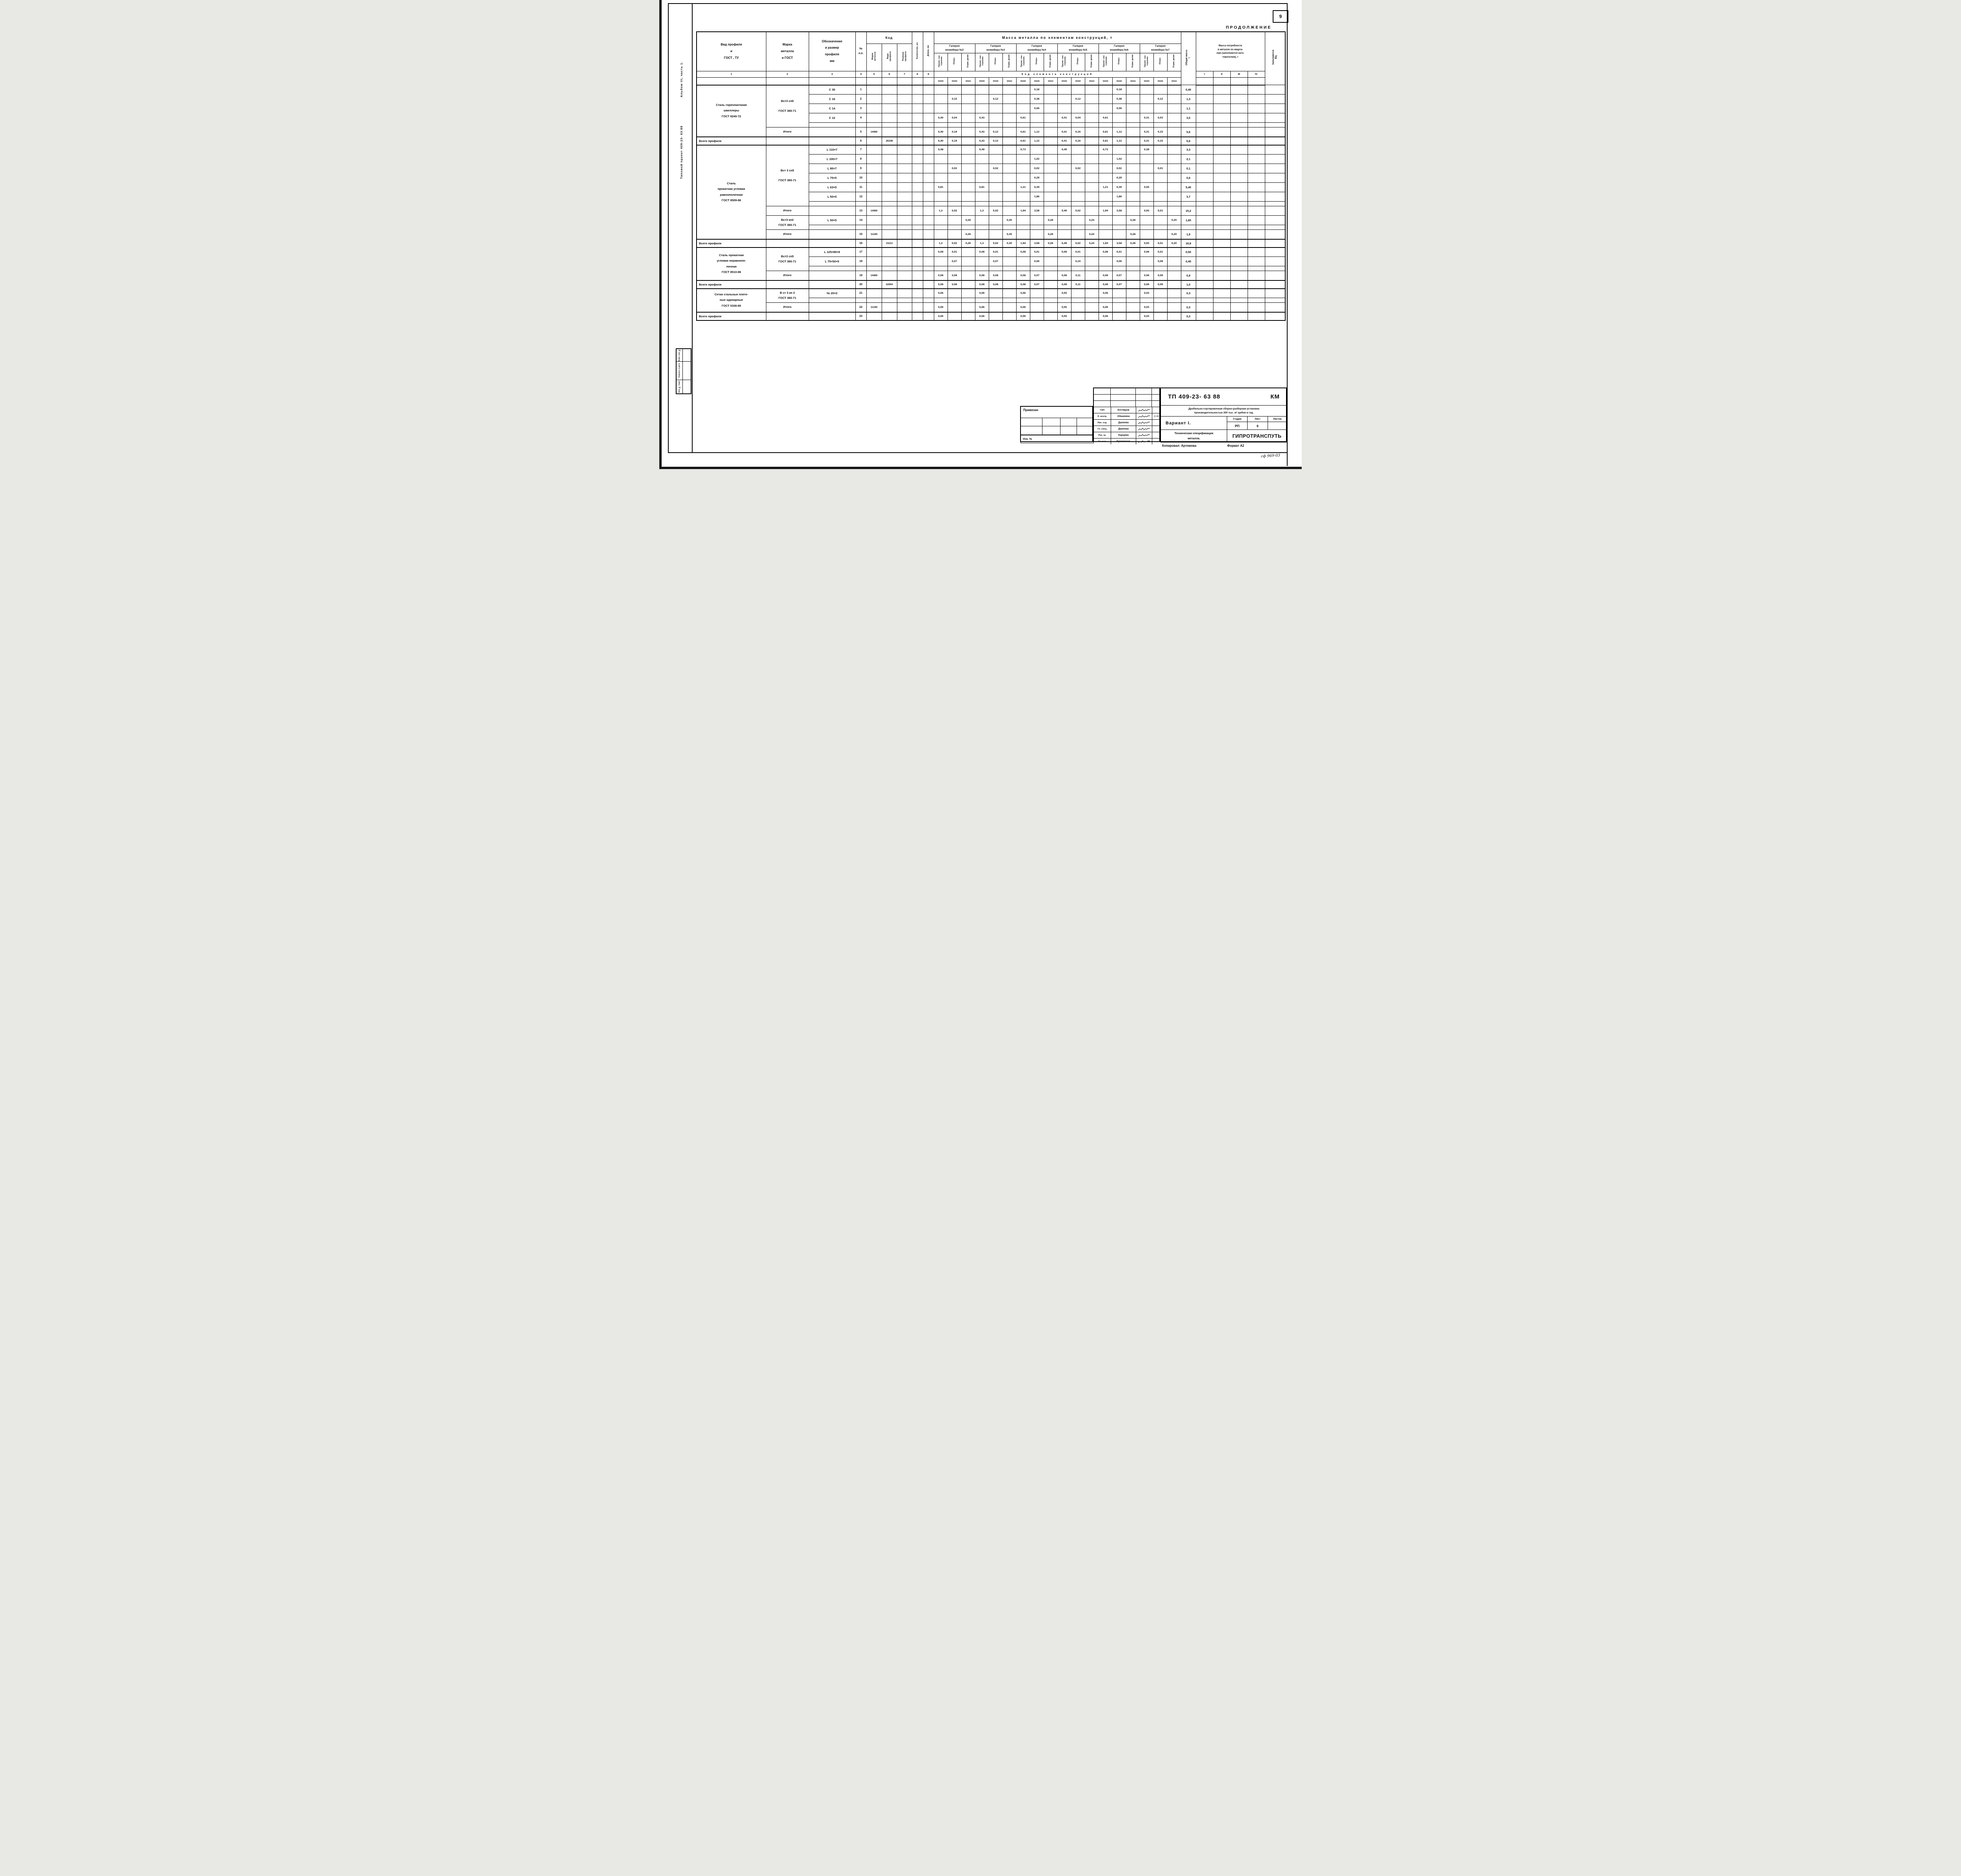  I want to click on grade-code-cell, so click(874, 118).